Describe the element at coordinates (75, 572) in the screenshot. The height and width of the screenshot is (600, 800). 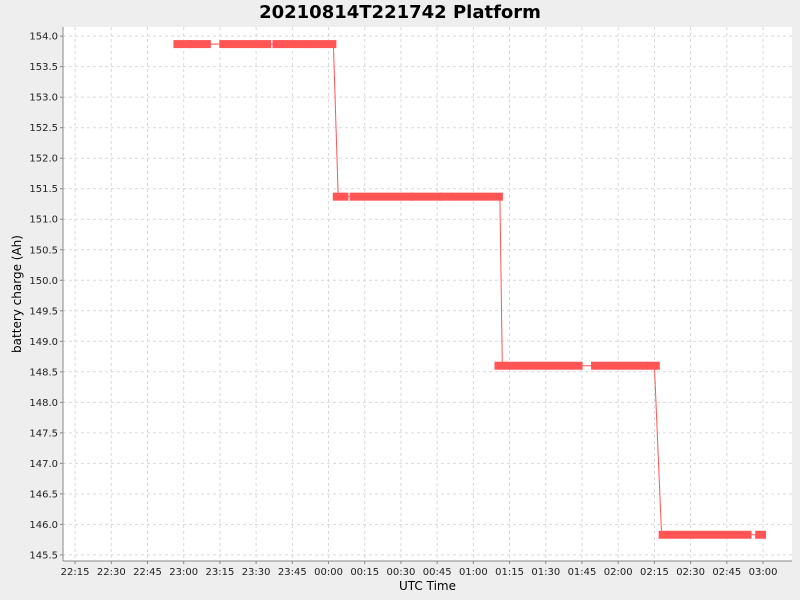
I see `x-tick-label: 22:15` at that location.